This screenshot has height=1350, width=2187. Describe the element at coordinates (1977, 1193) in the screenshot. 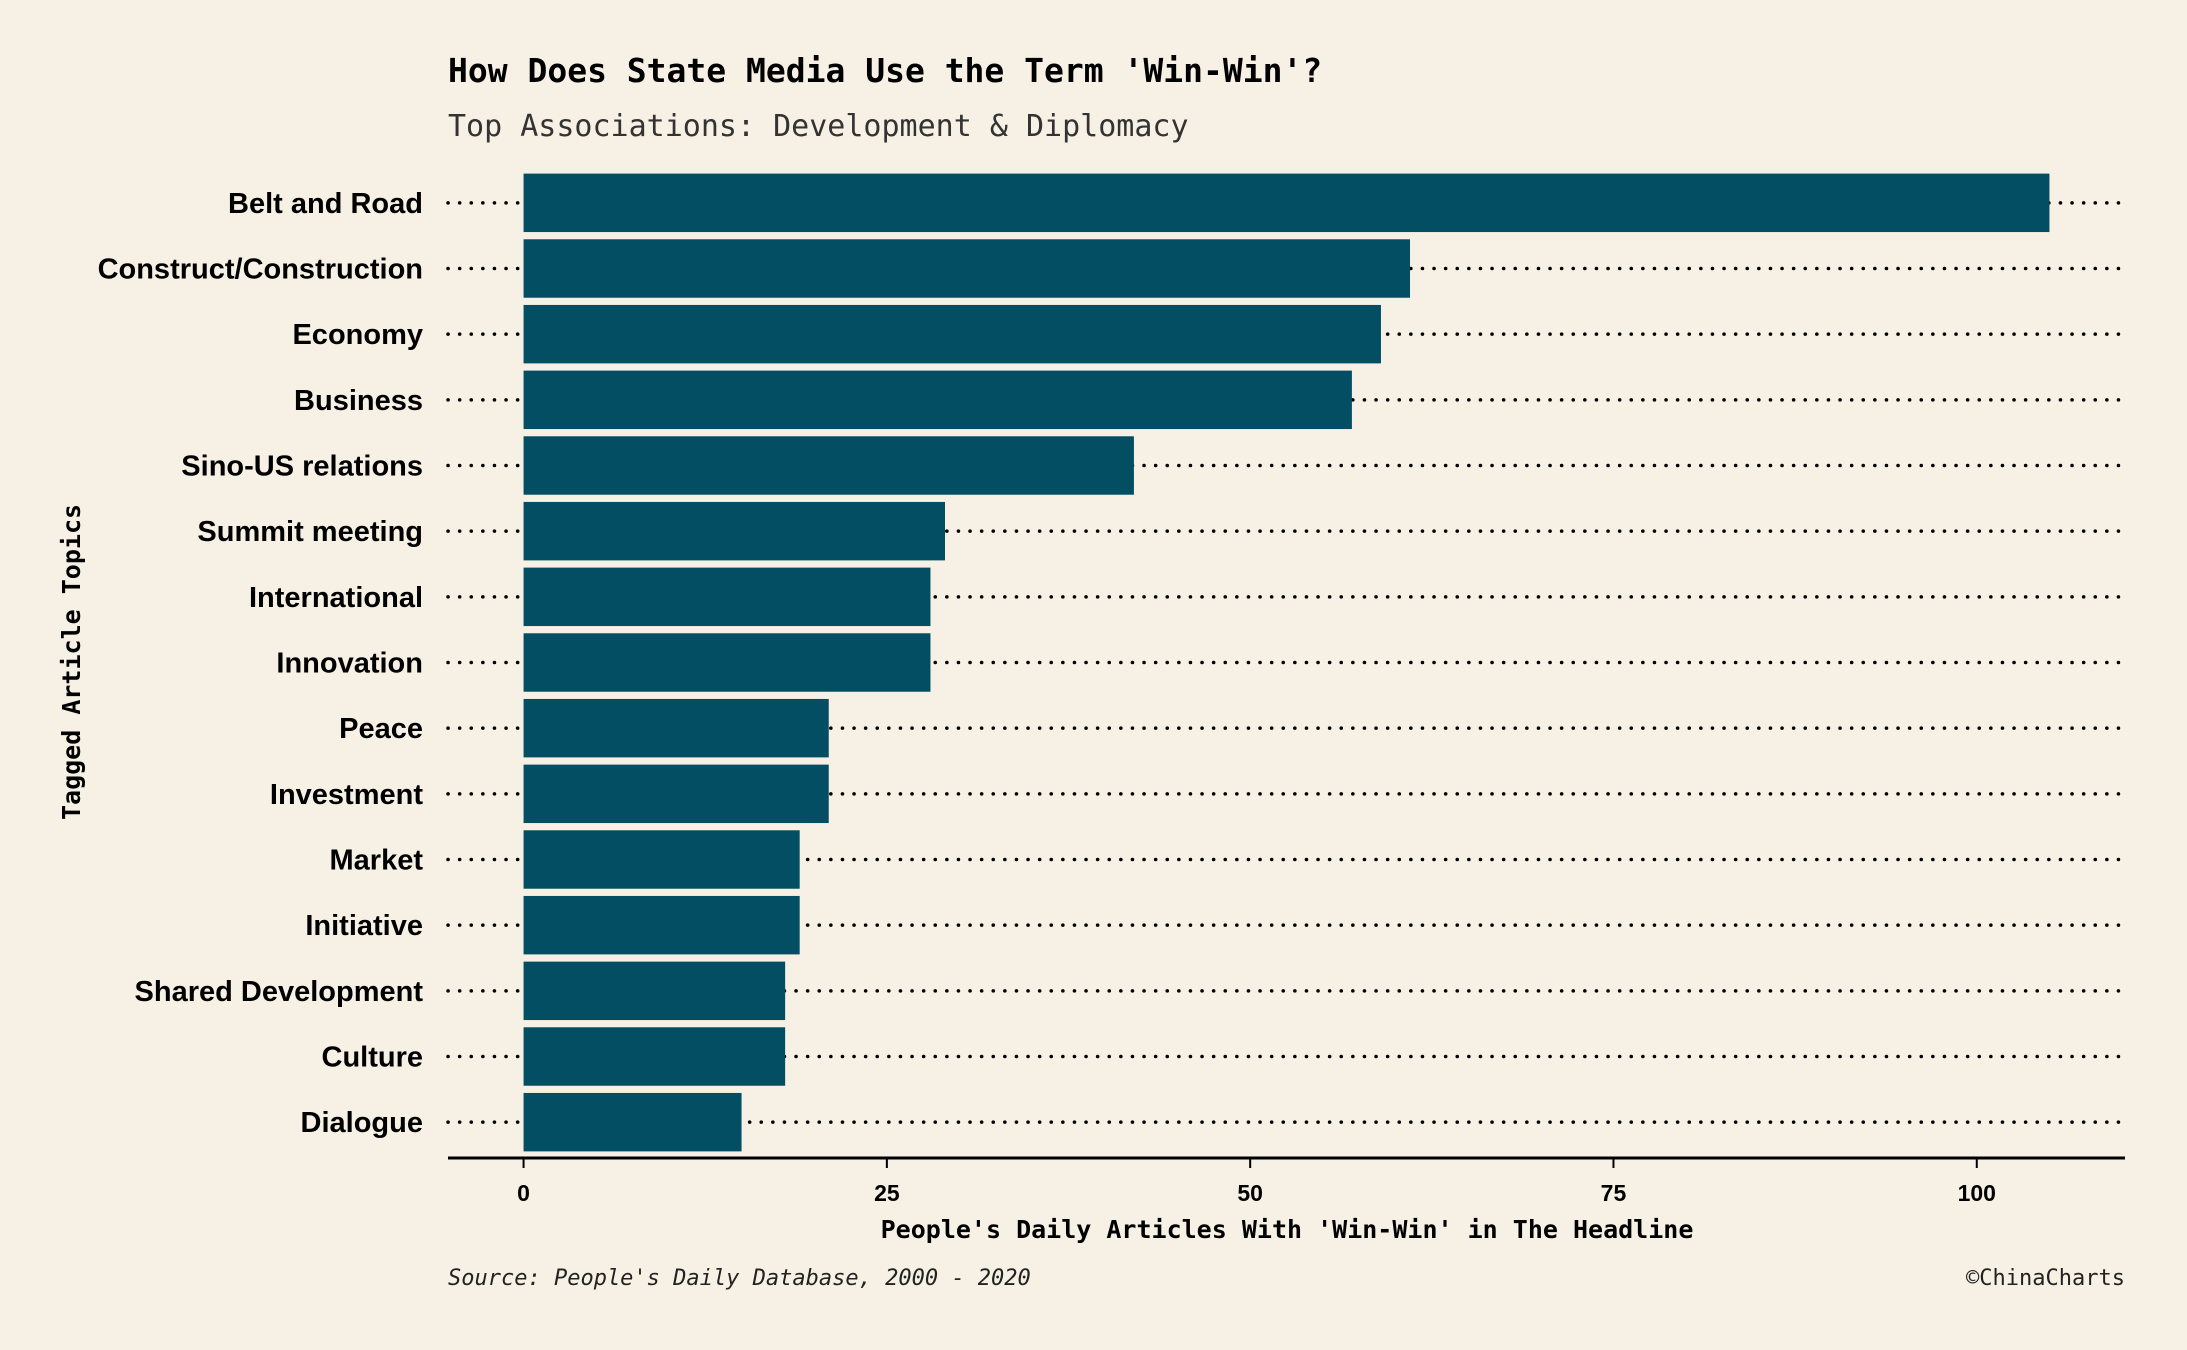

I see `x-tick-label: 100` at that location.